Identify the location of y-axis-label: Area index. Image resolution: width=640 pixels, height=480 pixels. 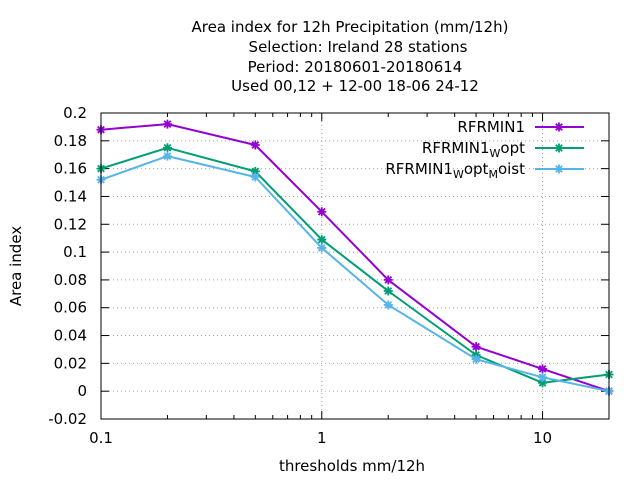
(16, 266).